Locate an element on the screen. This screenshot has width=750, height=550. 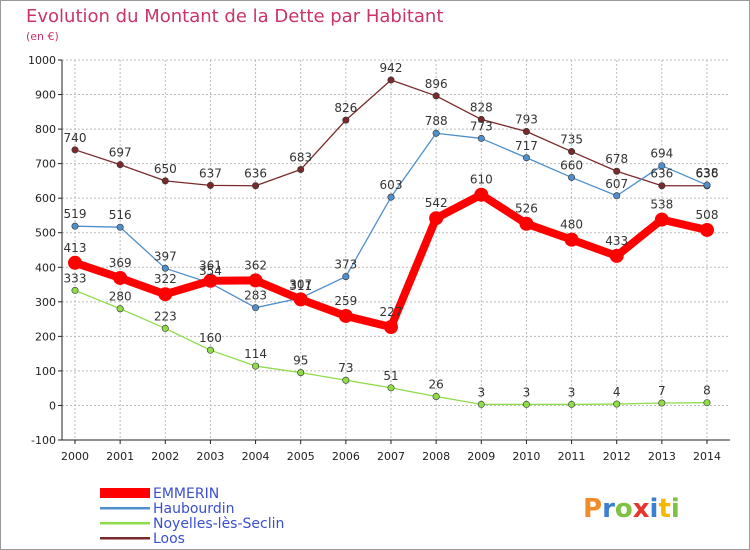
data-label-emmerin: 322 is located at coordinates (165, 279).